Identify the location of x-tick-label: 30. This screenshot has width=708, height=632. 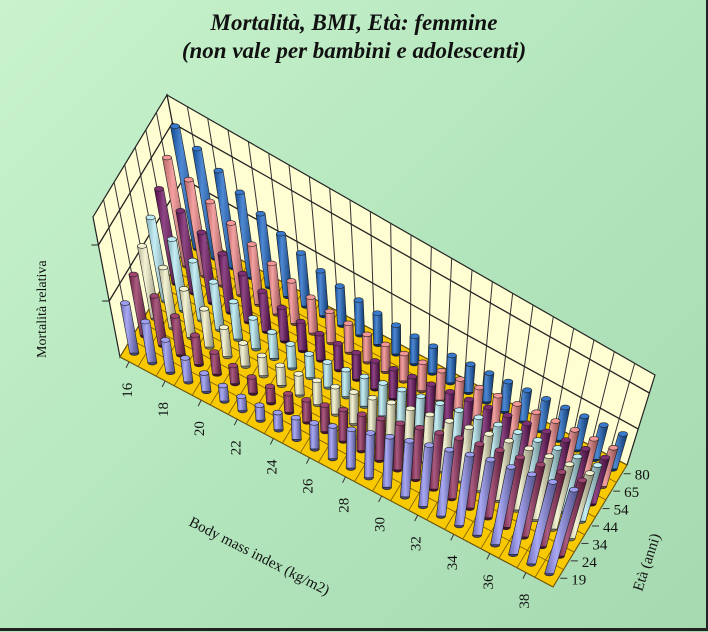
(381, 524).